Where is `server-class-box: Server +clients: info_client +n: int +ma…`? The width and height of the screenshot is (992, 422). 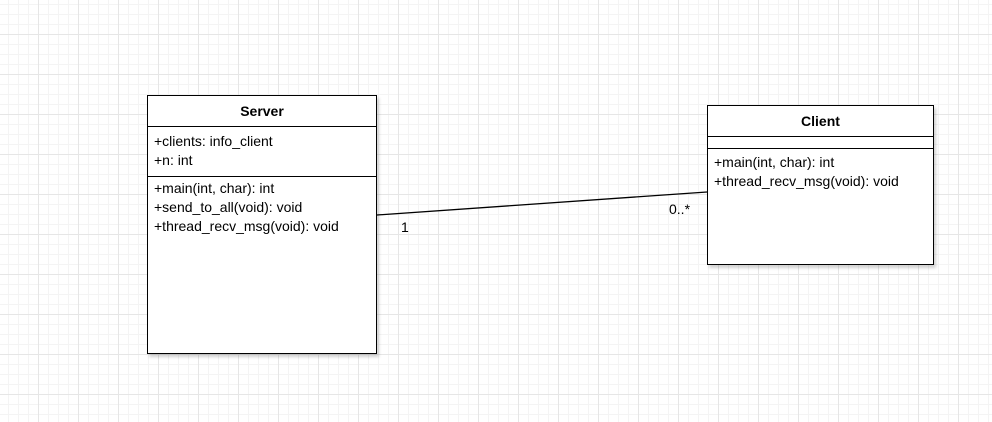
server-class-box: Server +clients: info_client +n: int +ma… is located at coordinates (262, 224).